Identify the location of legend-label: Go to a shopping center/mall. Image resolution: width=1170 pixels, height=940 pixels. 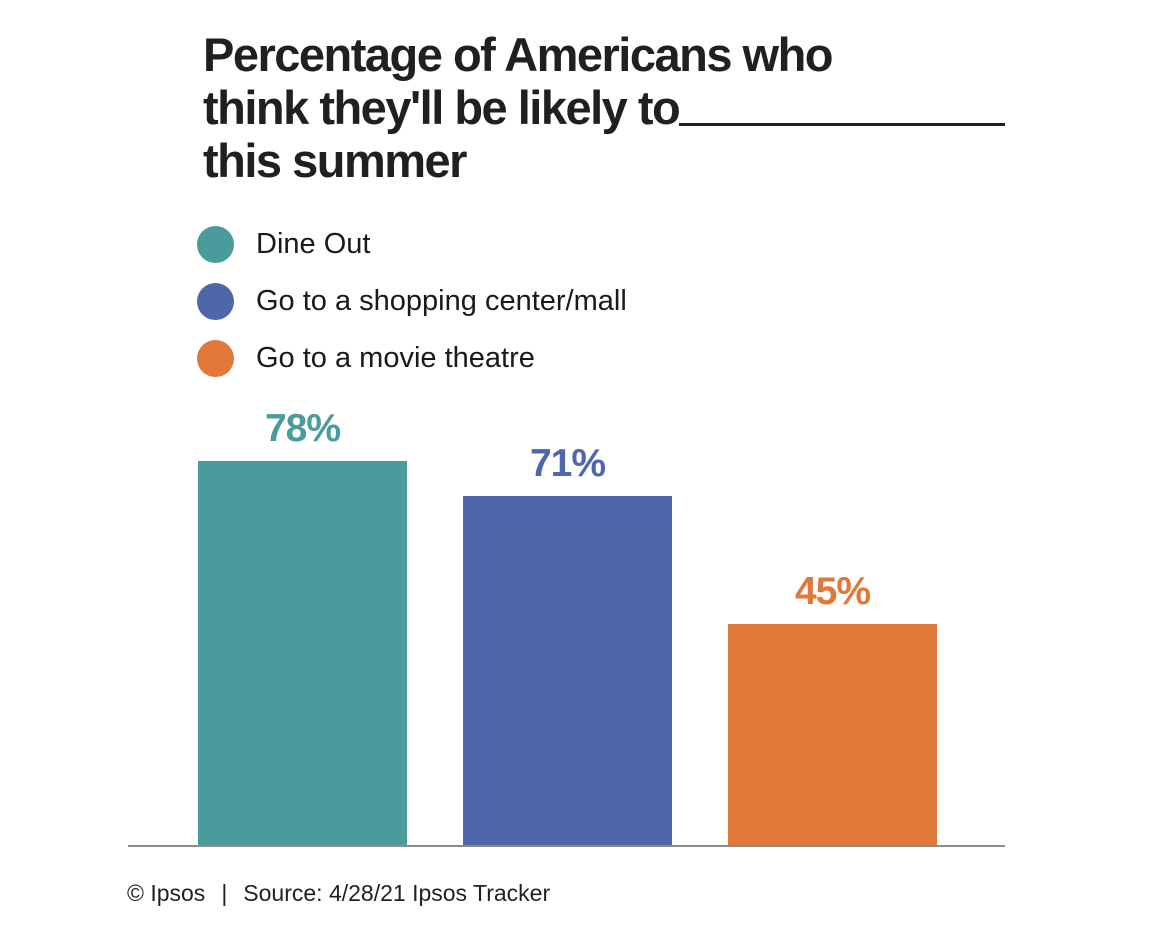
(441, 301).